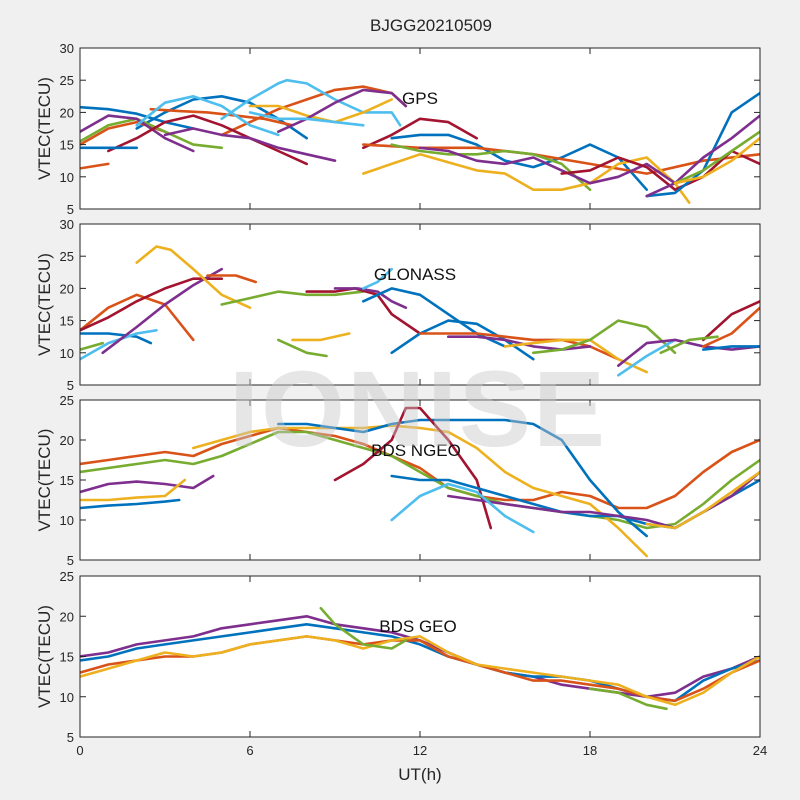 This screenshot has height=800, width=800. Describe the element at coordinates (419, 774) in the screenshot. I see `x-axis-label: UT(h)` at that location.